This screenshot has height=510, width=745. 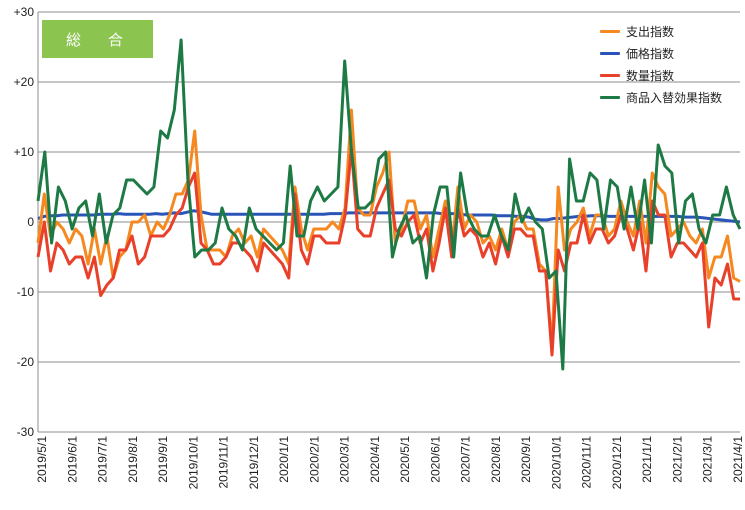 What do you see at coordinates (24, 12) in the screenshot?
I see `y-tick-label: +30` at bounding box center [24, 12].